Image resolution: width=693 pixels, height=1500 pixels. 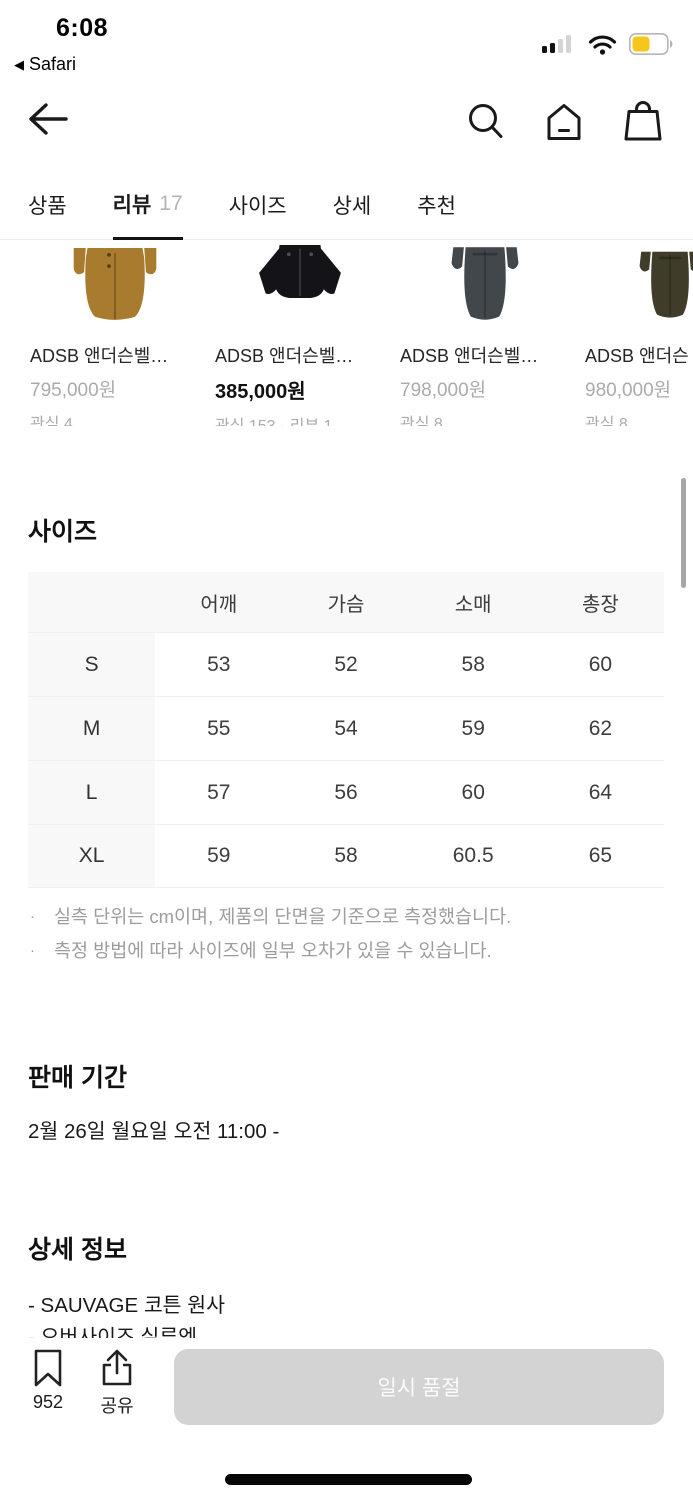 What do you see at coordinates (556, 44) in the screenshot?
I see `cellular-signal-icon` at bounding box center [556, 44].